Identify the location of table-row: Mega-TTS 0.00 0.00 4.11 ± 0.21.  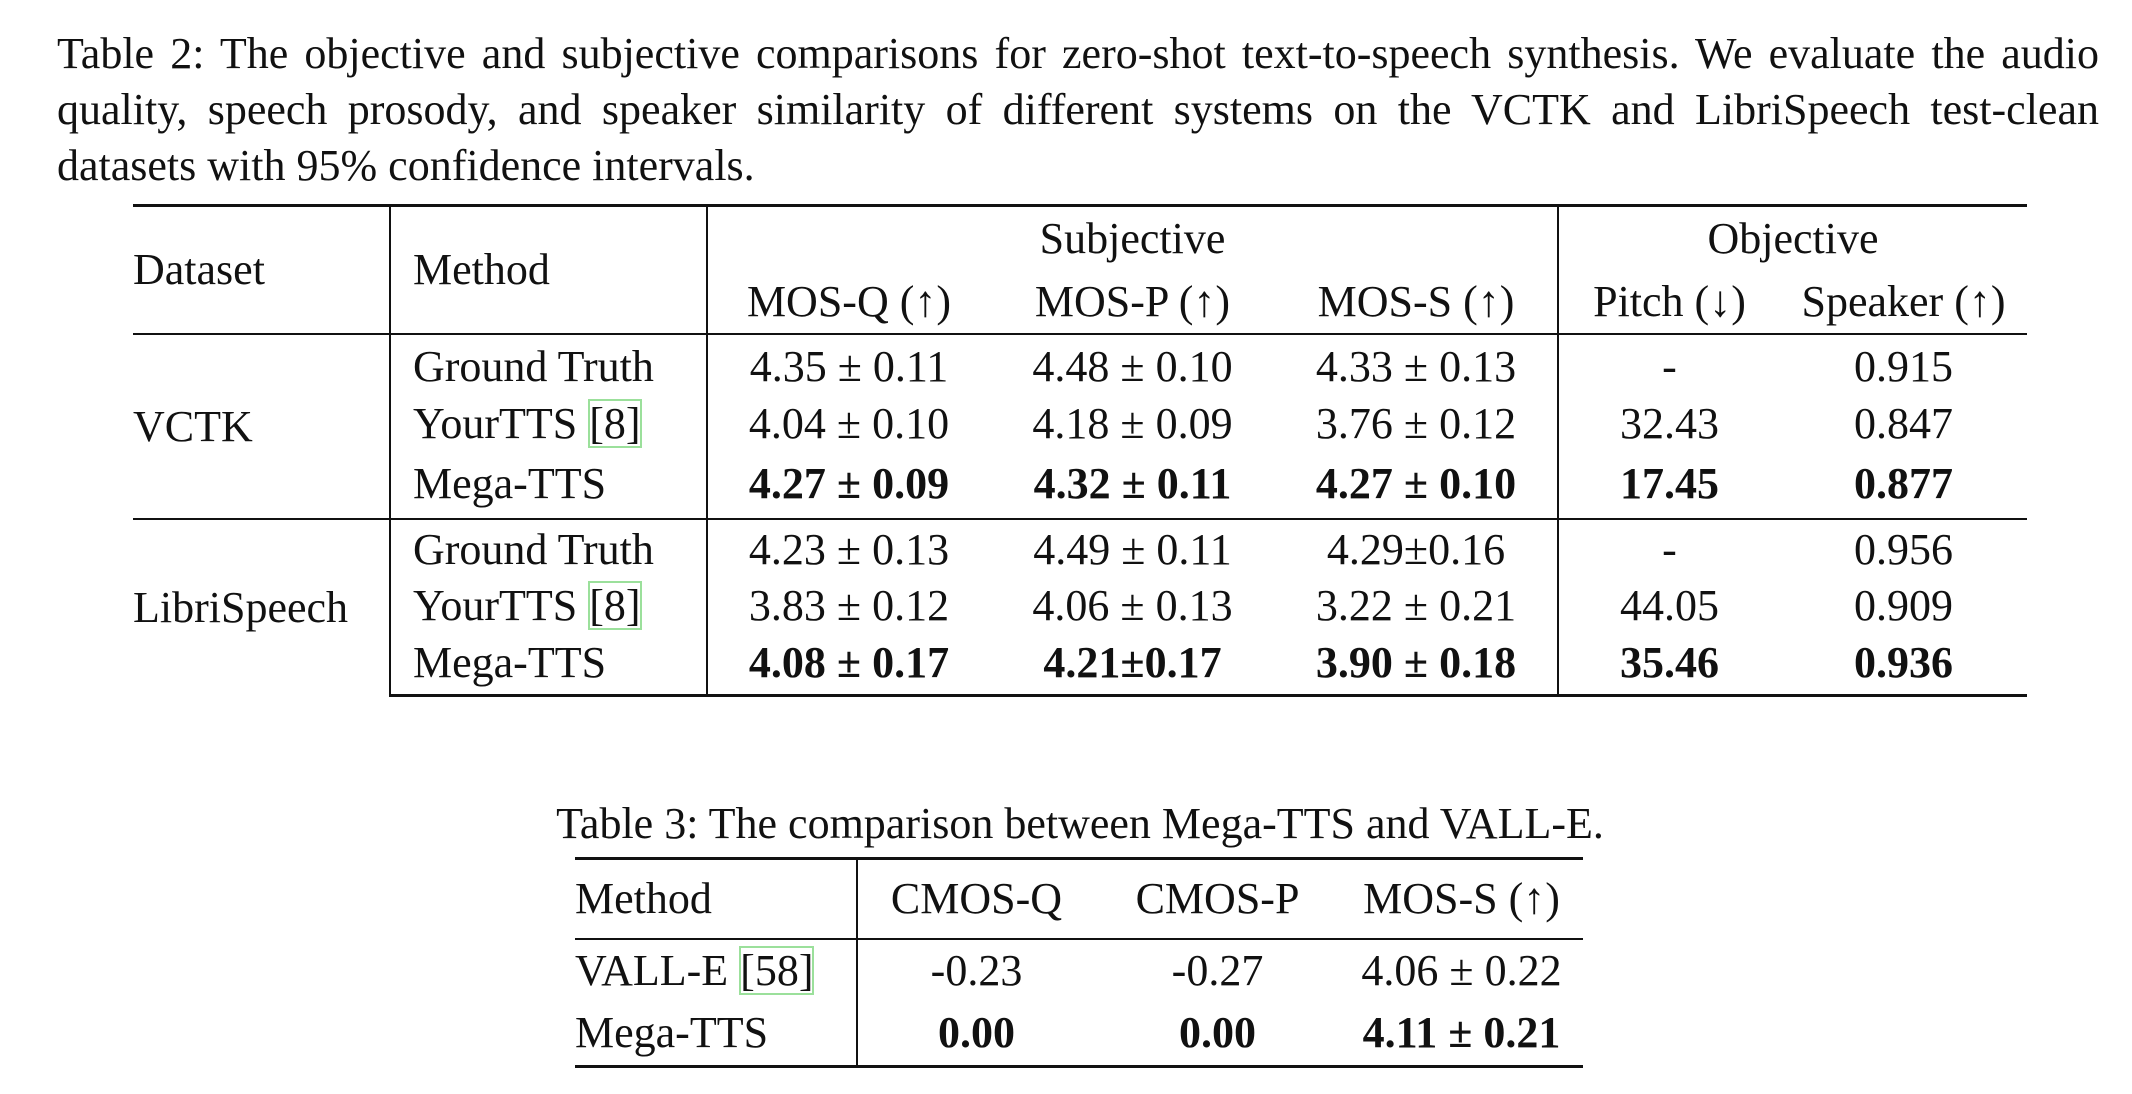
(1079, 1034).